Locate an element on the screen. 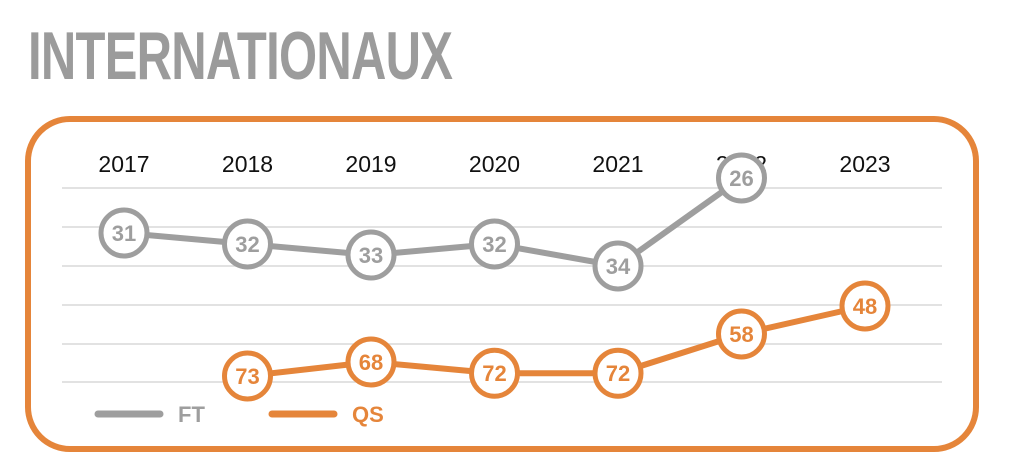 The height and width of the screenshot is (467, 1024). data-label-ft: 34 is located at coordinates (618, 266).